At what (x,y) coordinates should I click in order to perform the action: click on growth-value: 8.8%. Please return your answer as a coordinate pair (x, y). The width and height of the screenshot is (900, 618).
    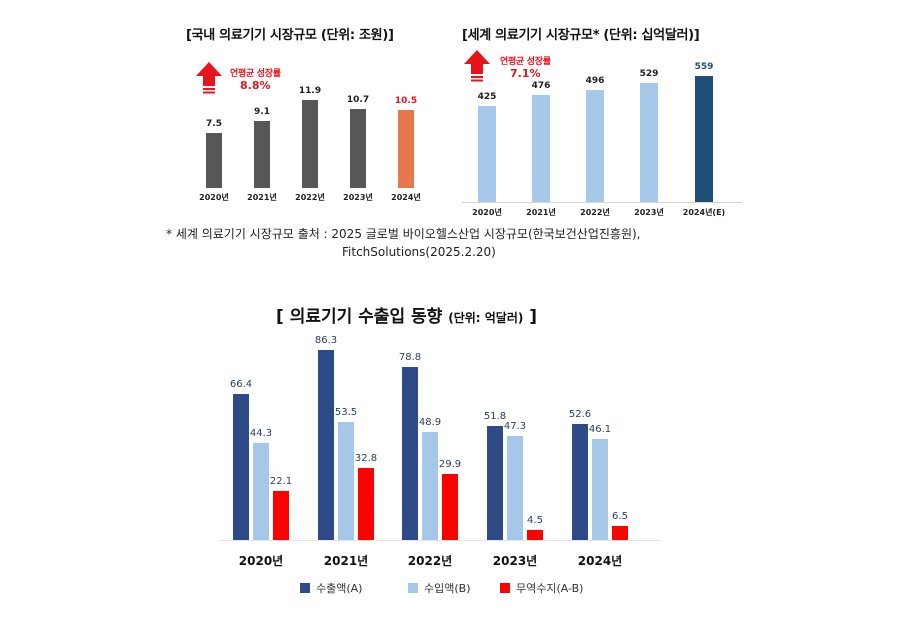
    Looking at the image, I should click on (255, 85).